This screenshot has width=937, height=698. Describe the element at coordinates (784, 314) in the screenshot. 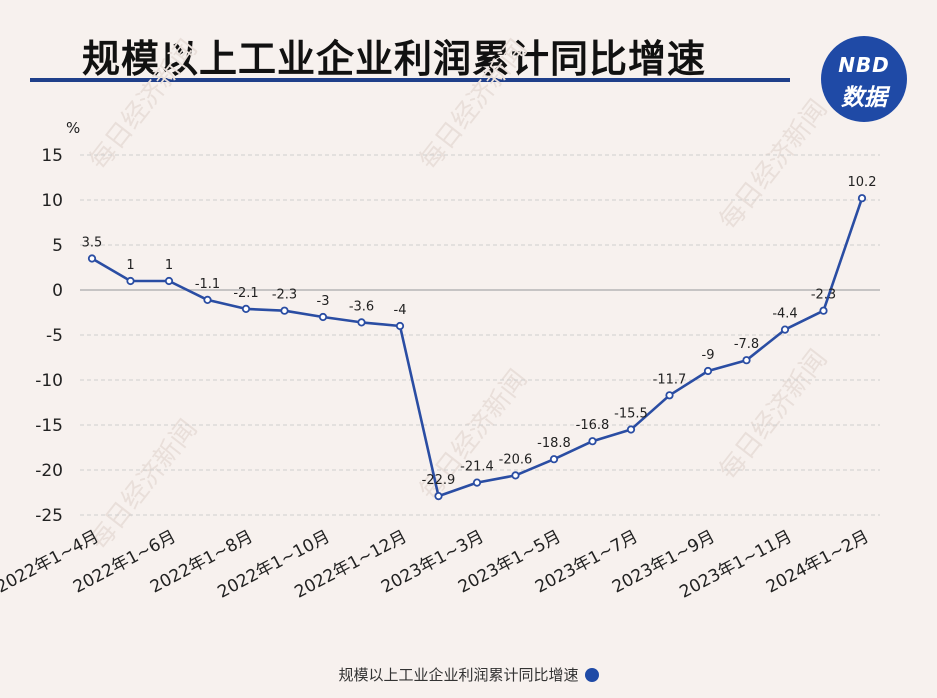

I see `data-label: -4.4` at that location.